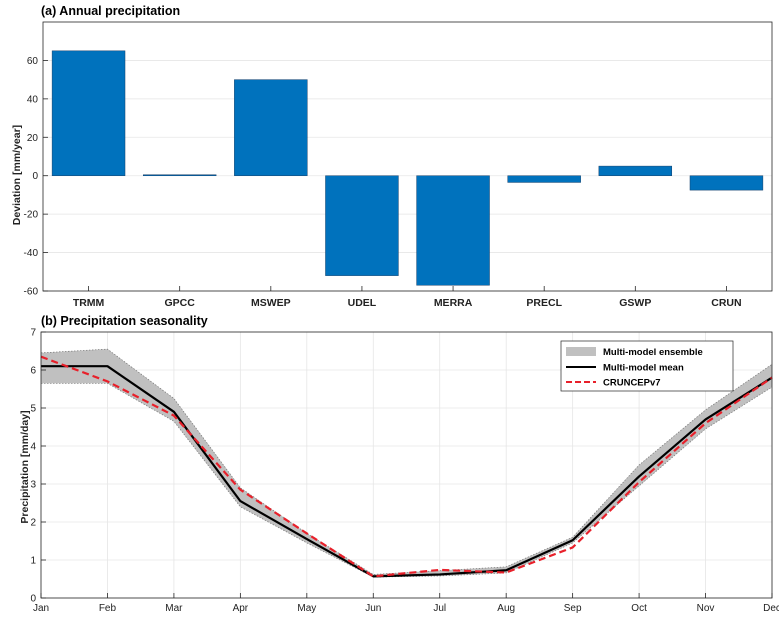 This screenshot has width=779, height=625. What do you see at coordinates (180, 303) in the screenshot?
I see `panel-a-x-tick-label: GPCC` at bounding box center [180, 303].